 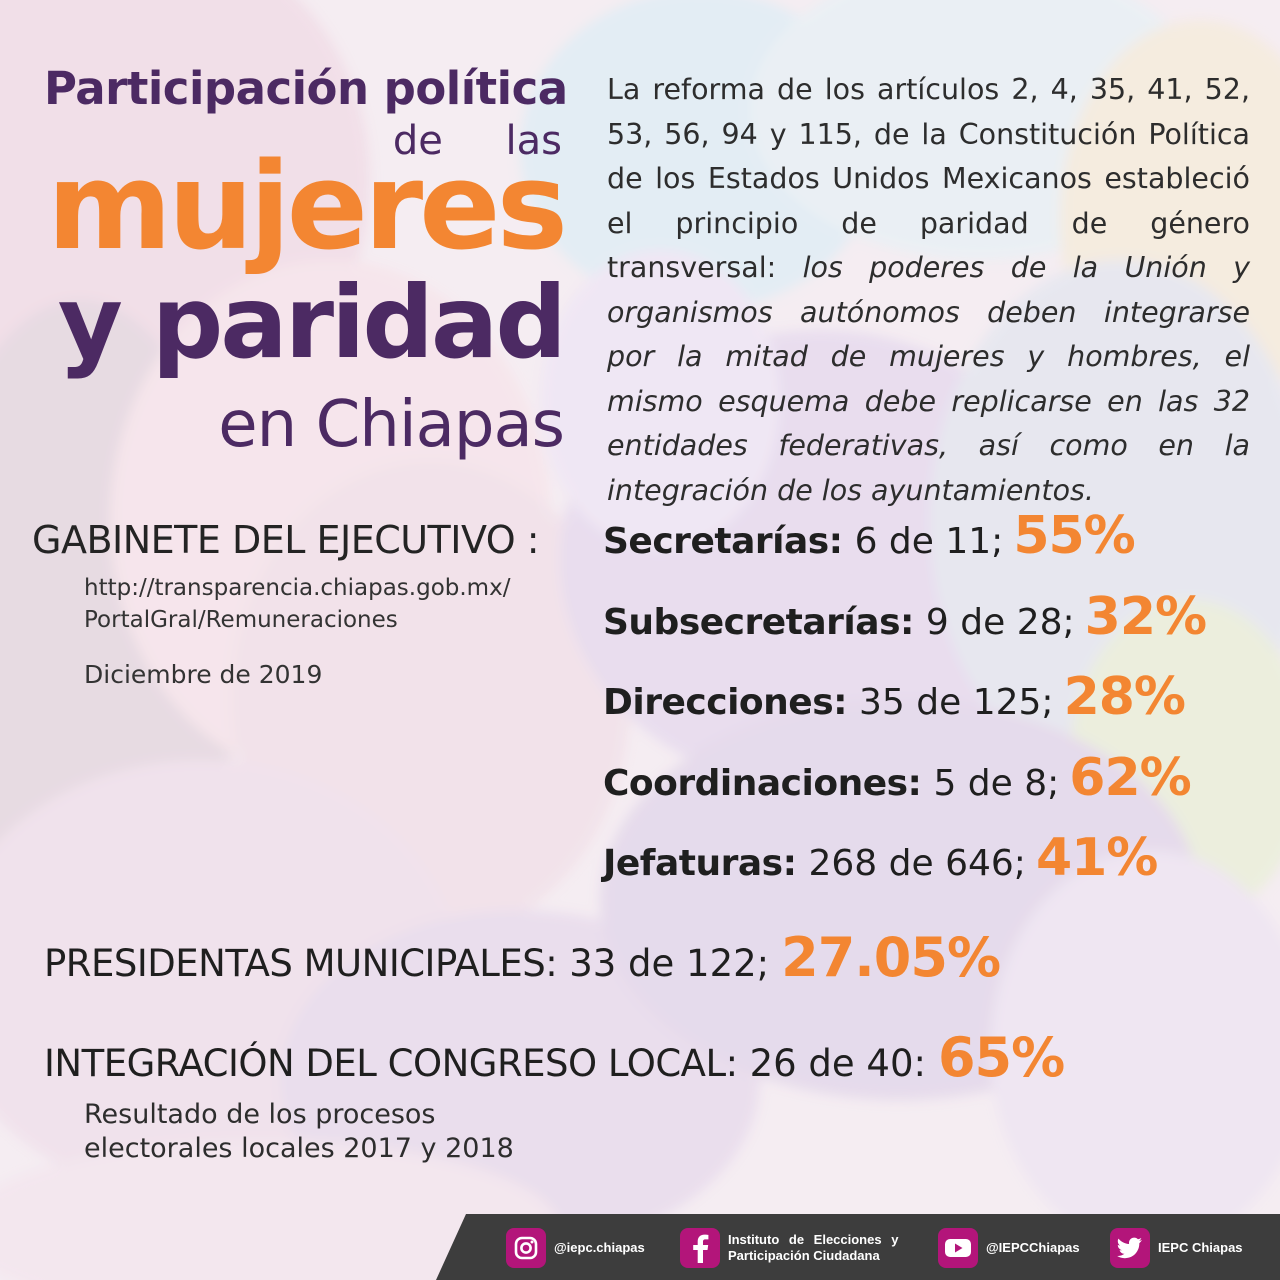 What do you see at coordinates (1096, 858) in the screenshot?
I see `stat-percent: 41%` at bounding box center [1096, 858].